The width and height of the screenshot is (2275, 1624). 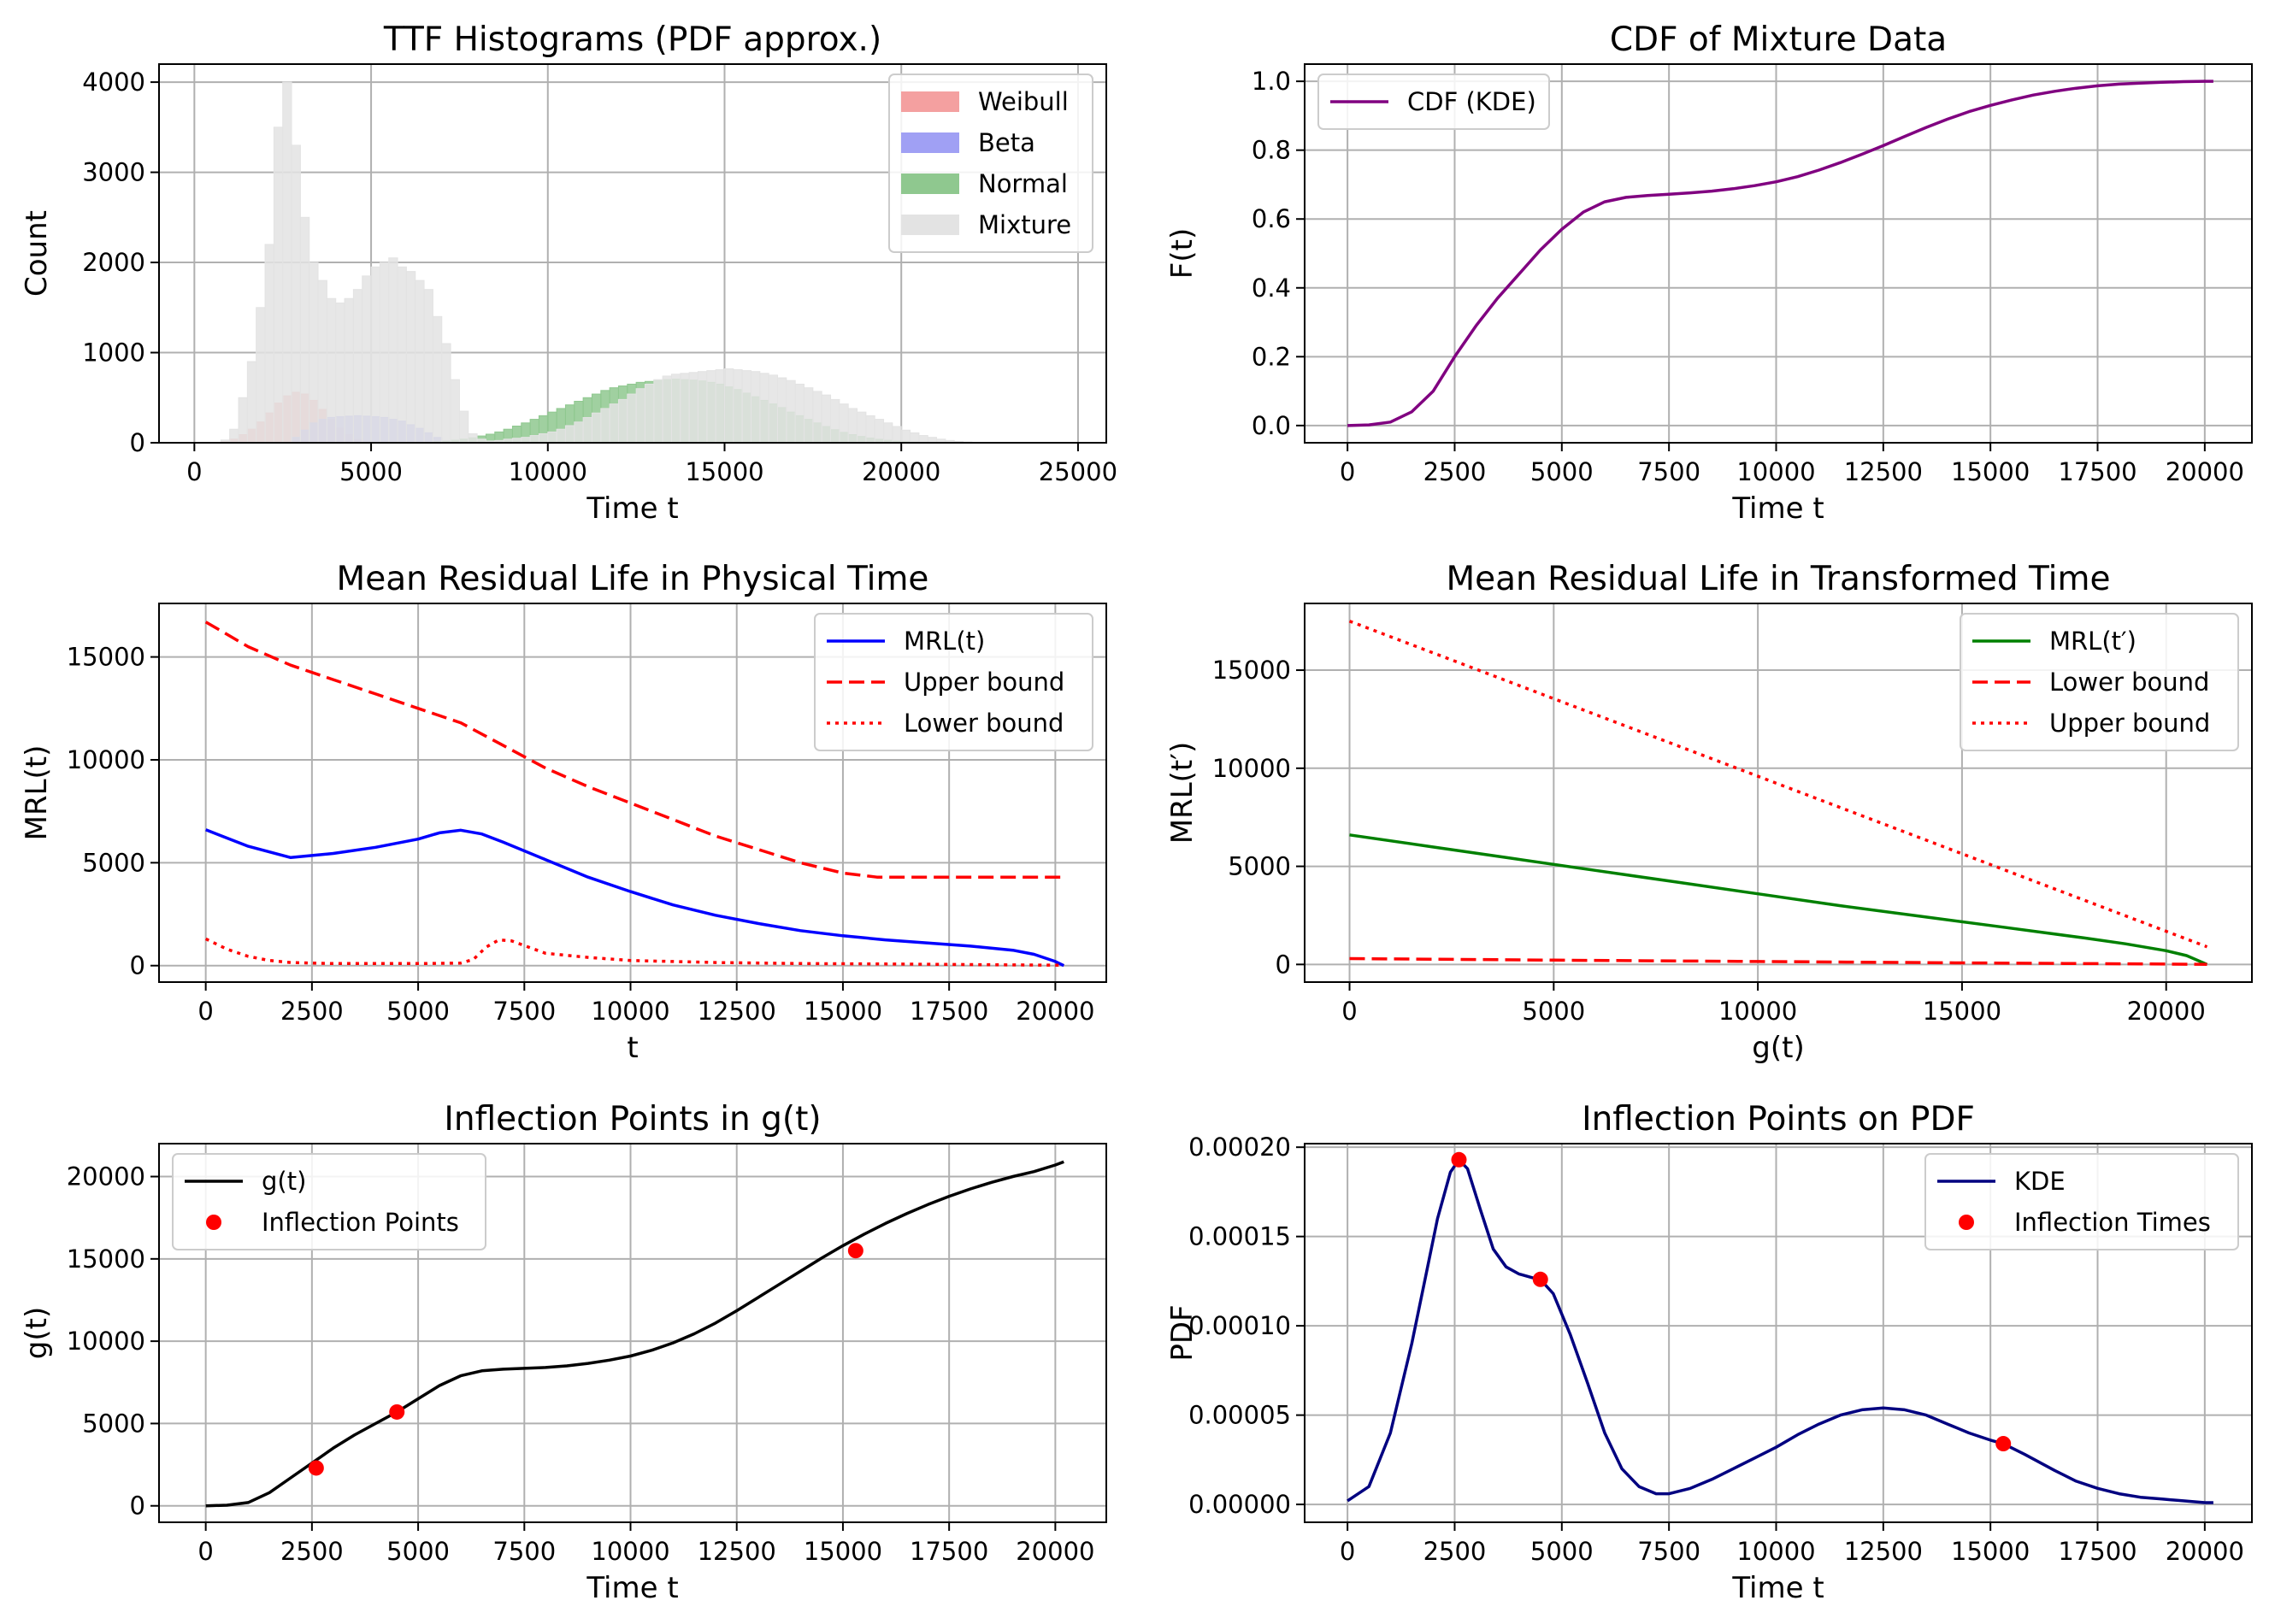 I want to click on series-mixture, so click(x=600, y=262).